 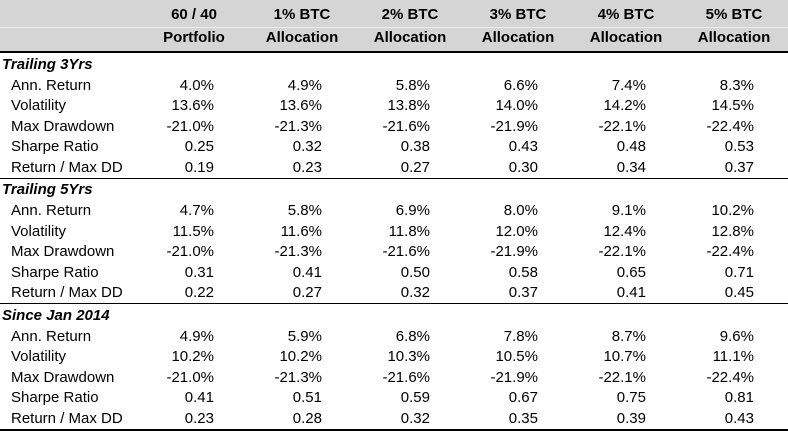 What do you see at coordinates (199, 147) in the screenshot?
I see `metric-value: 0.25` at bounding box center [199, 147].